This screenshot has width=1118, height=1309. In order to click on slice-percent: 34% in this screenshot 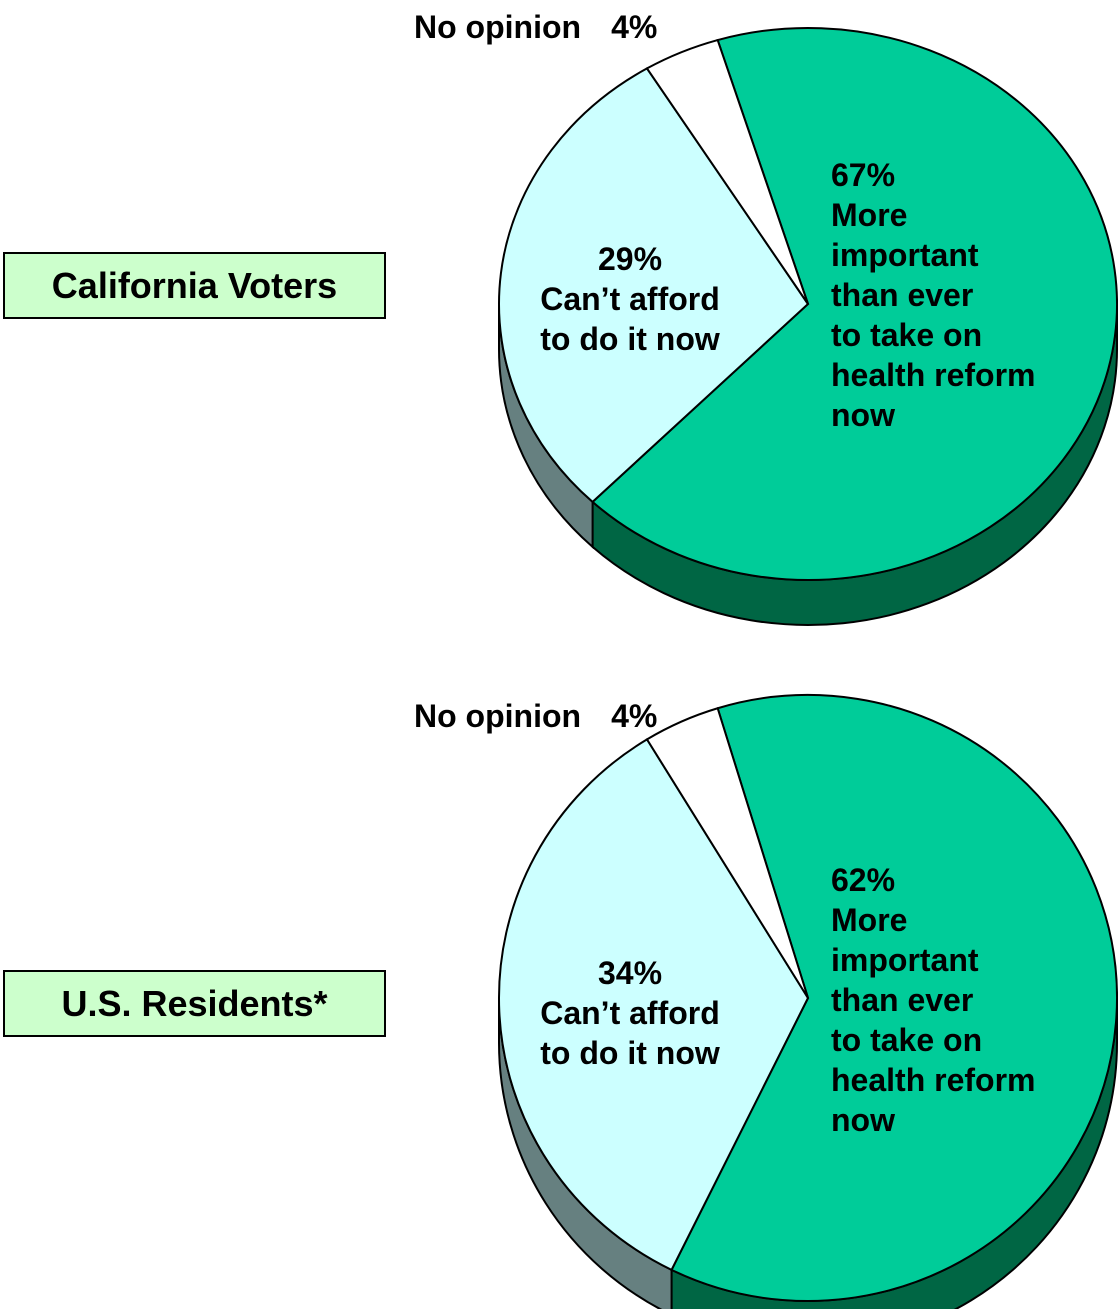, I will do `click(630, 973)`.